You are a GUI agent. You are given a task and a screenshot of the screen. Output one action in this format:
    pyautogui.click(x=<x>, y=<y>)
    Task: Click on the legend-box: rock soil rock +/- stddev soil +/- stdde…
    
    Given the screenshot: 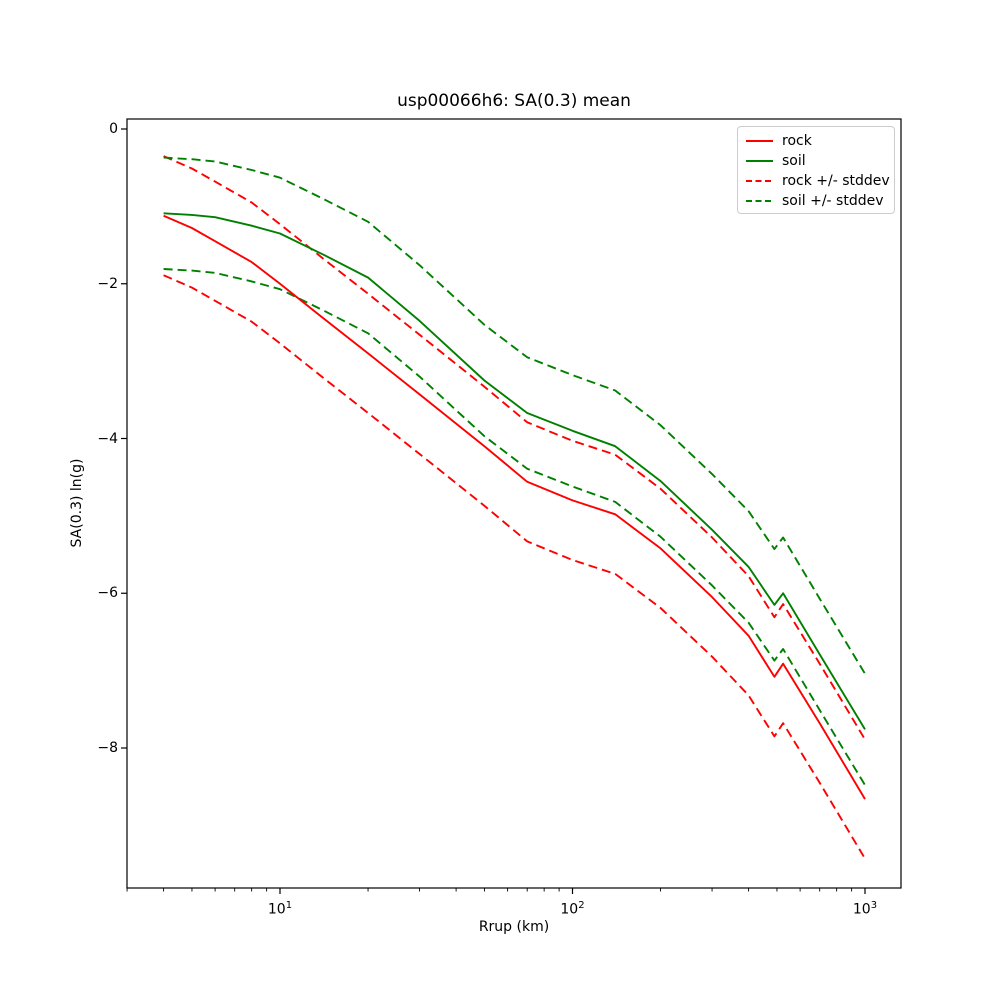 What is the action you would take?
    pyautogui.click(x=816, y=170)
    